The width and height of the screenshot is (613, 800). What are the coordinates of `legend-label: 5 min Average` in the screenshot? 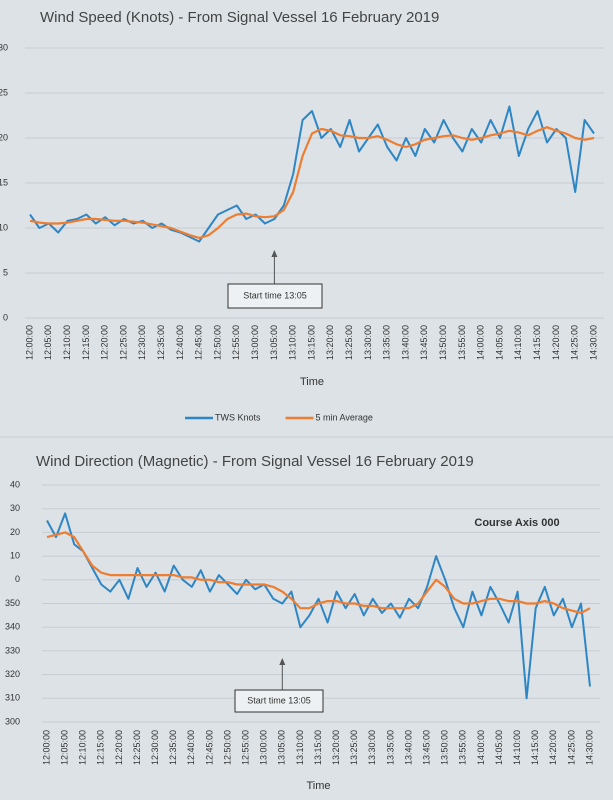 It's located at (344, 417).